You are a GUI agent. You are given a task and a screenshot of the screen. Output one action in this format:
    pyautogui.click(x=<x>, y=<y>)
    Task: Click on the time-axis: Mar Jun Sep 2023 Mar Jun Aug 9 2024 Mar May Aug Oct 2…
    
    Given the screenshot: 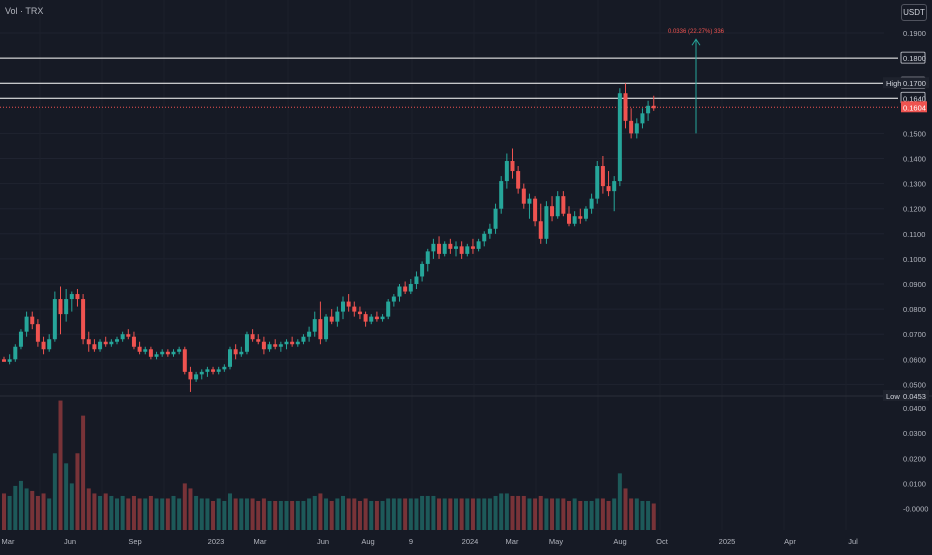 What is the action you would take?
    pyautogui.click(x=430, y=541)
    